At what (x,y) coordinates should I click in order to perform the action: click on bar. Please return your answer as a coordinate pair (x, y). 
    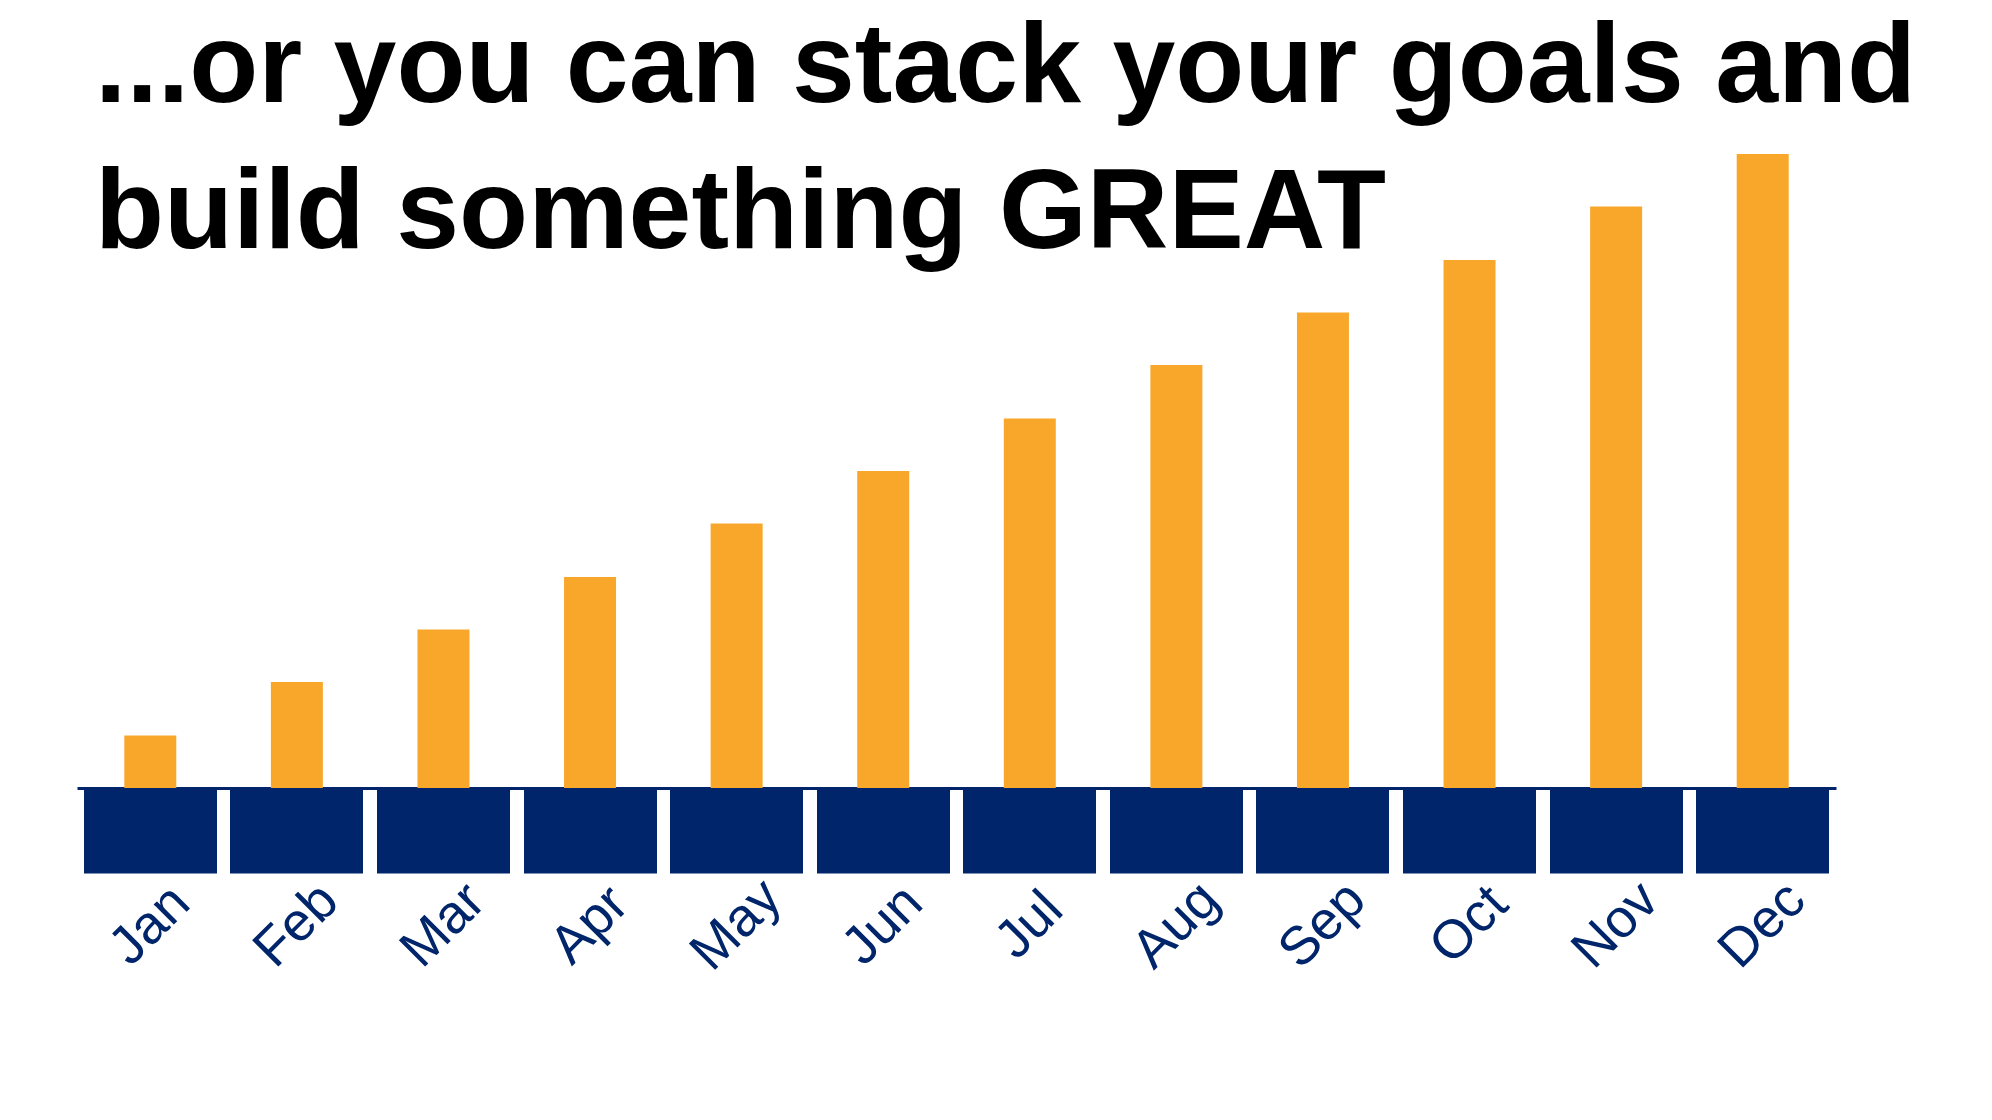
    Looking at the image, I should click on (150, 761).